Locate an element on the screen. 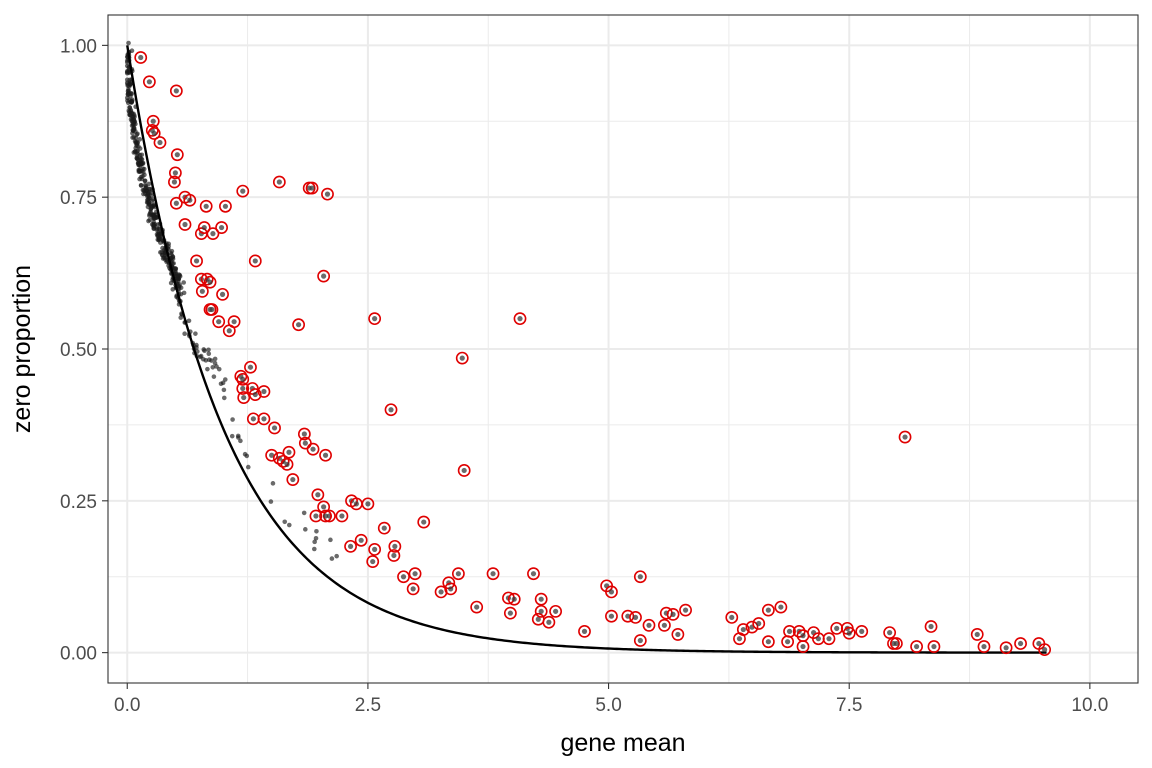 The width and height of the screenshot is (1152, 768). x-tick-label: 10.0 is located at coordinates (1089, 705).